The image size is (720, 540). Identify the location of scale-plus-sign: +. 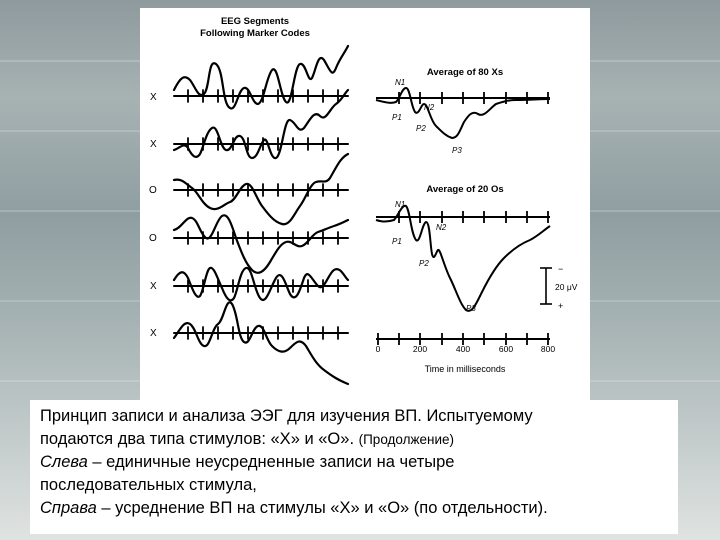
(560, 306).